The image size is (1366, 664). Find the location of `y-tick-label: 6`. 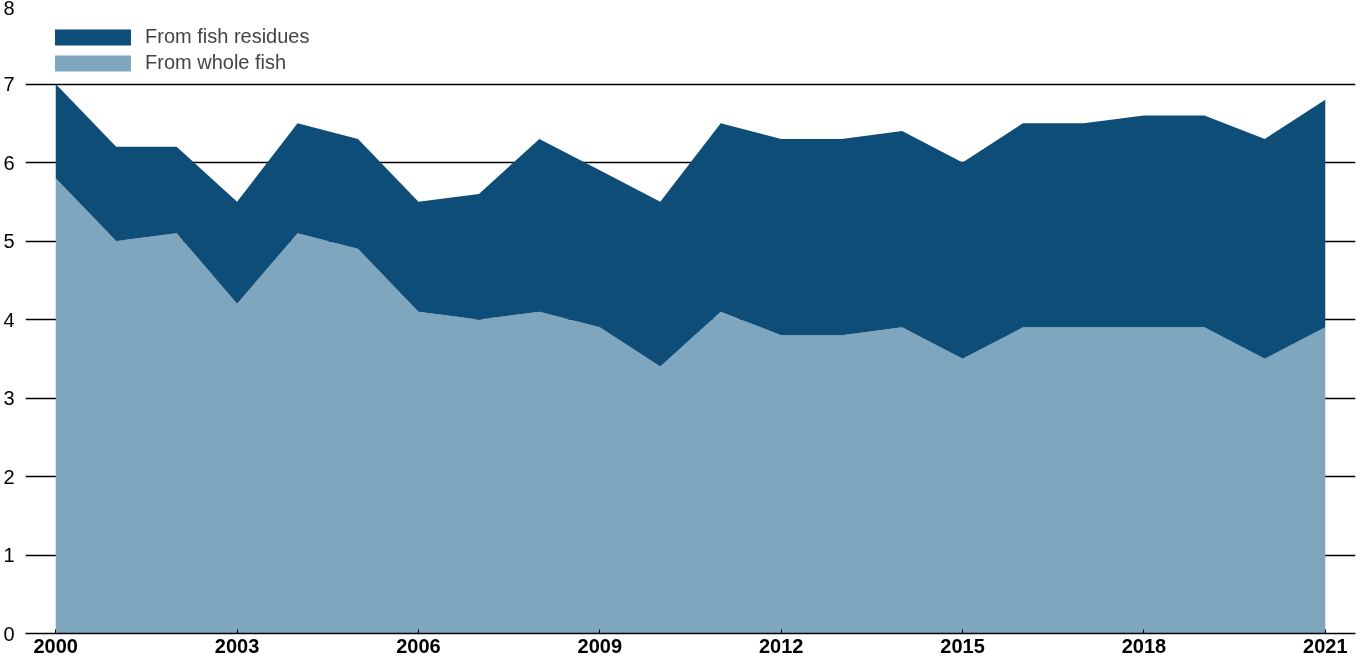

y-tick-label: 6 is located at coordinates (9, 162).